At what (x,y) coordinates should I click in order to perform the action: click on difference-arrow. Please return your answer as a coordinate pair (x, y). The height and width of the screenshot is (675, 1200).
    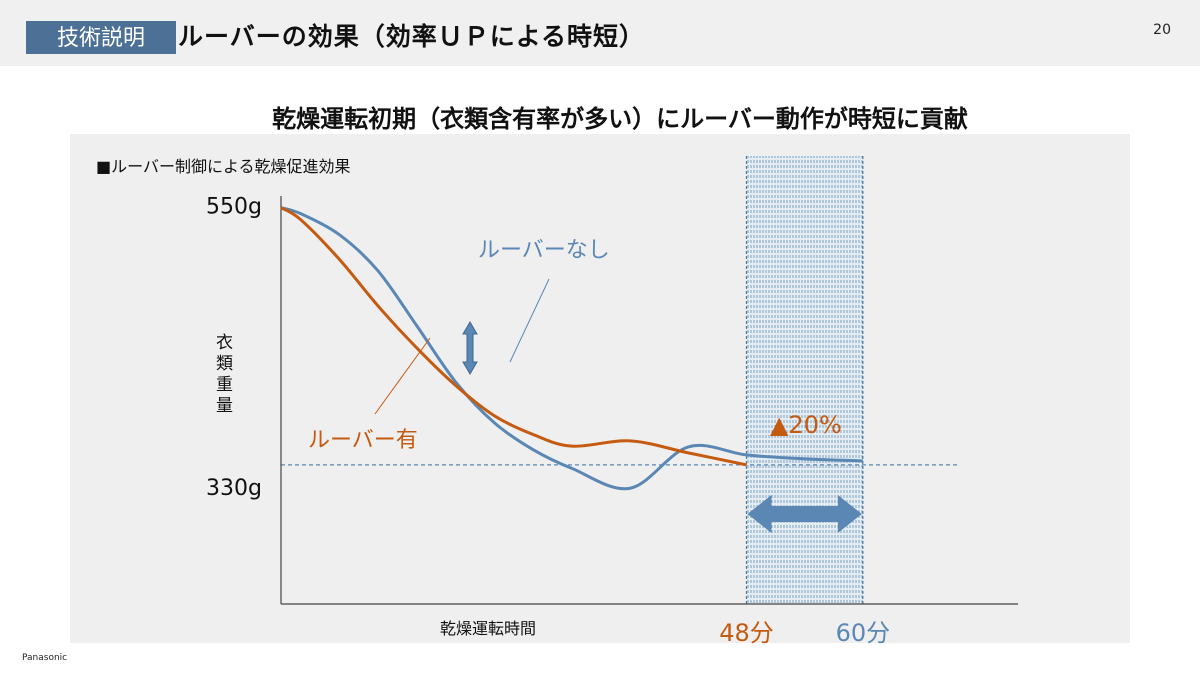
    Looking at the image, I should click on (470, 348).